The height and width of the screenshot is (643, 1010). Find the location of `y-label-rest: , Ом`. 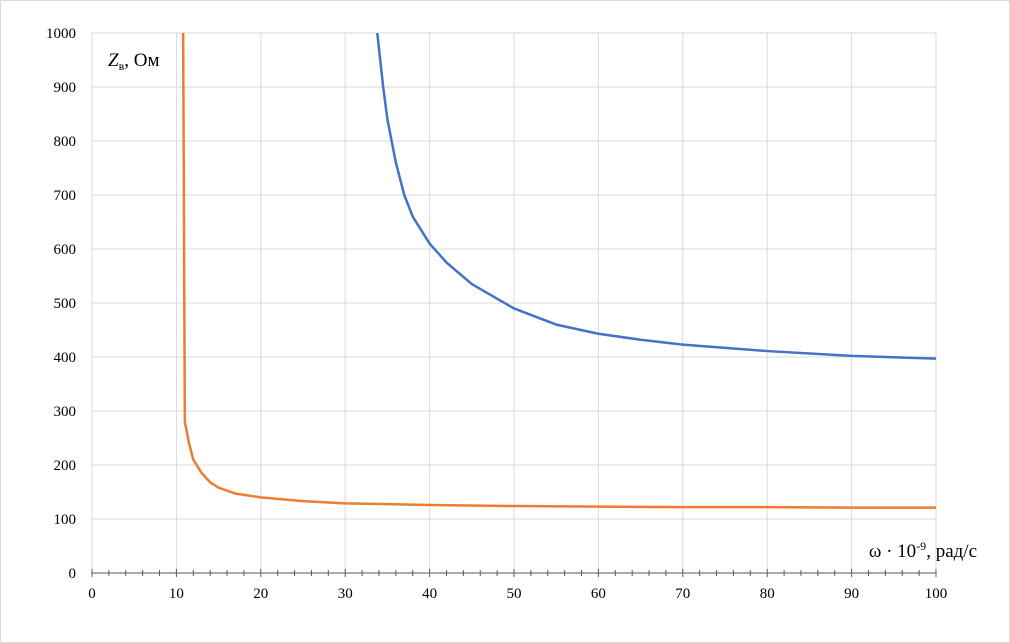

y-label-rest: , Ом is located at coordinates (141, 60).